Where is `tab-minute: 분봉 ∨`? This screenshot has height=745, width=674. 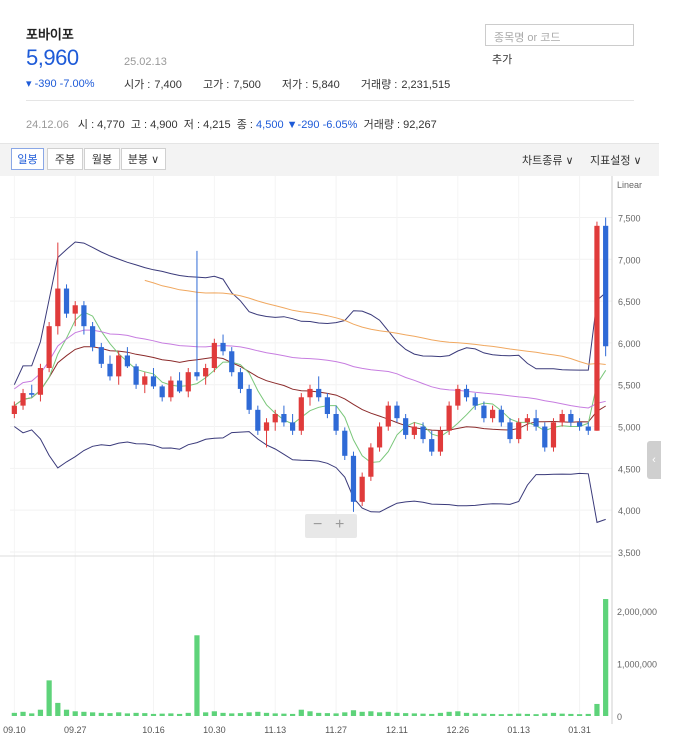
tab-minute: 분봉 ∨ is located at coordinates (143, 159).